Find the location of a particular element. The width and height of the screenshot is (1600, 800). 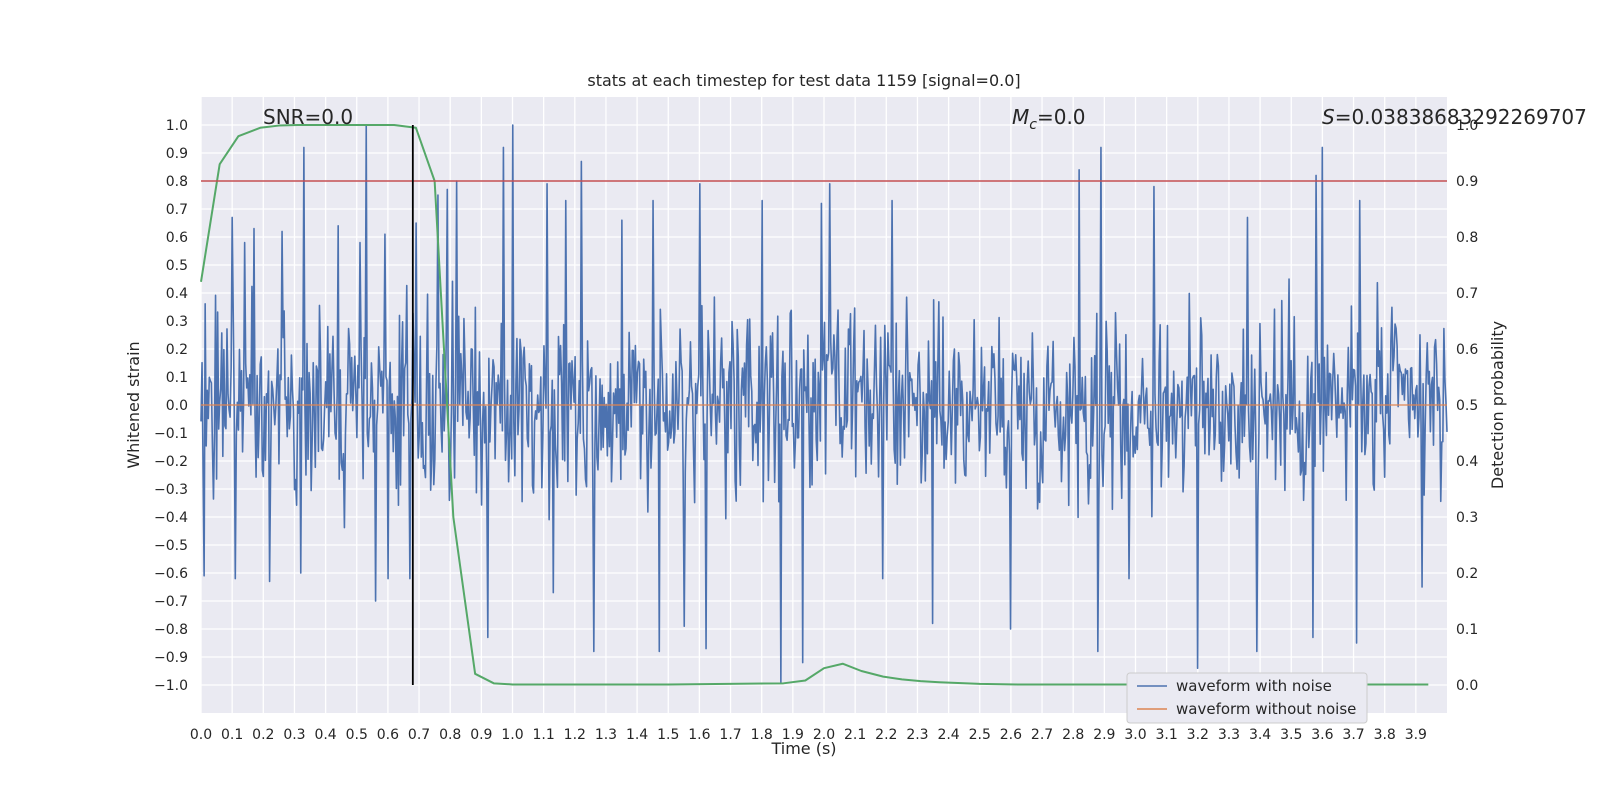

chirp-mass-annotation: Mc=0.0 is located at coordinates (1049, 119).